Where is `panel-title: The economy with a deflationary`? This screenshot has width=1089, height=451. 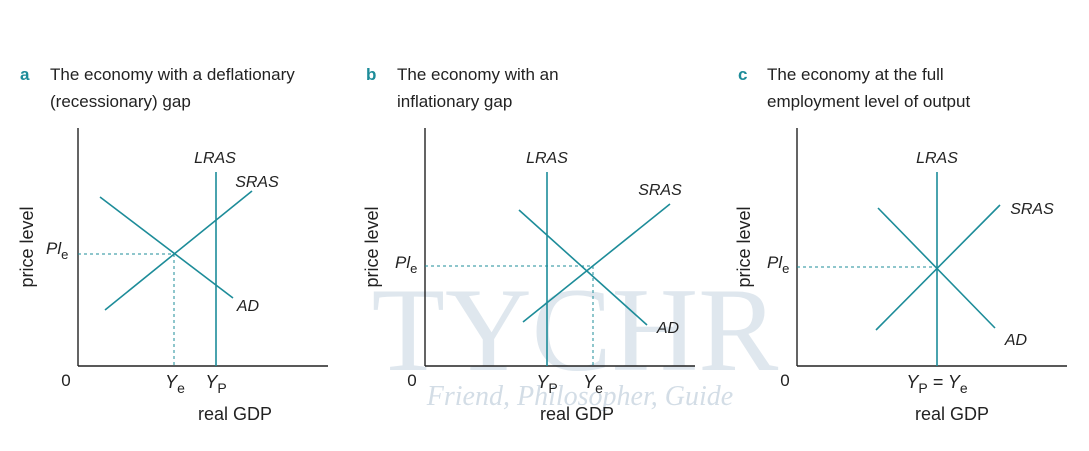 panel-title: The economy with a deflationary is located at coordinates (172, 74).